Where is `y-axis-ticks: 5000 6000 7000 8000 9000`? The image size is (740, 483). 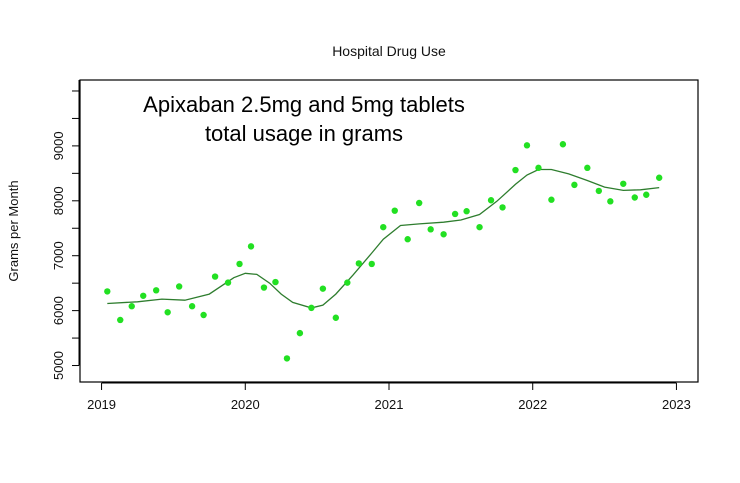
y-axis-ticks: 5000 6000 7000 8000 9000 is located at coordinates (65, 235).